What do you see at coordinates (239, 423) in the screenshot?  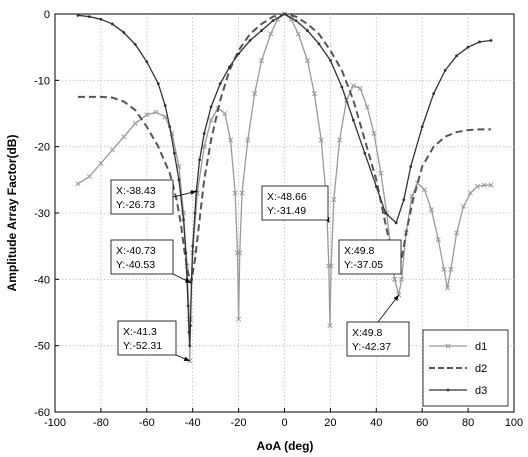 I see `x-tick-label: -20` at bounding box center [239, 423].